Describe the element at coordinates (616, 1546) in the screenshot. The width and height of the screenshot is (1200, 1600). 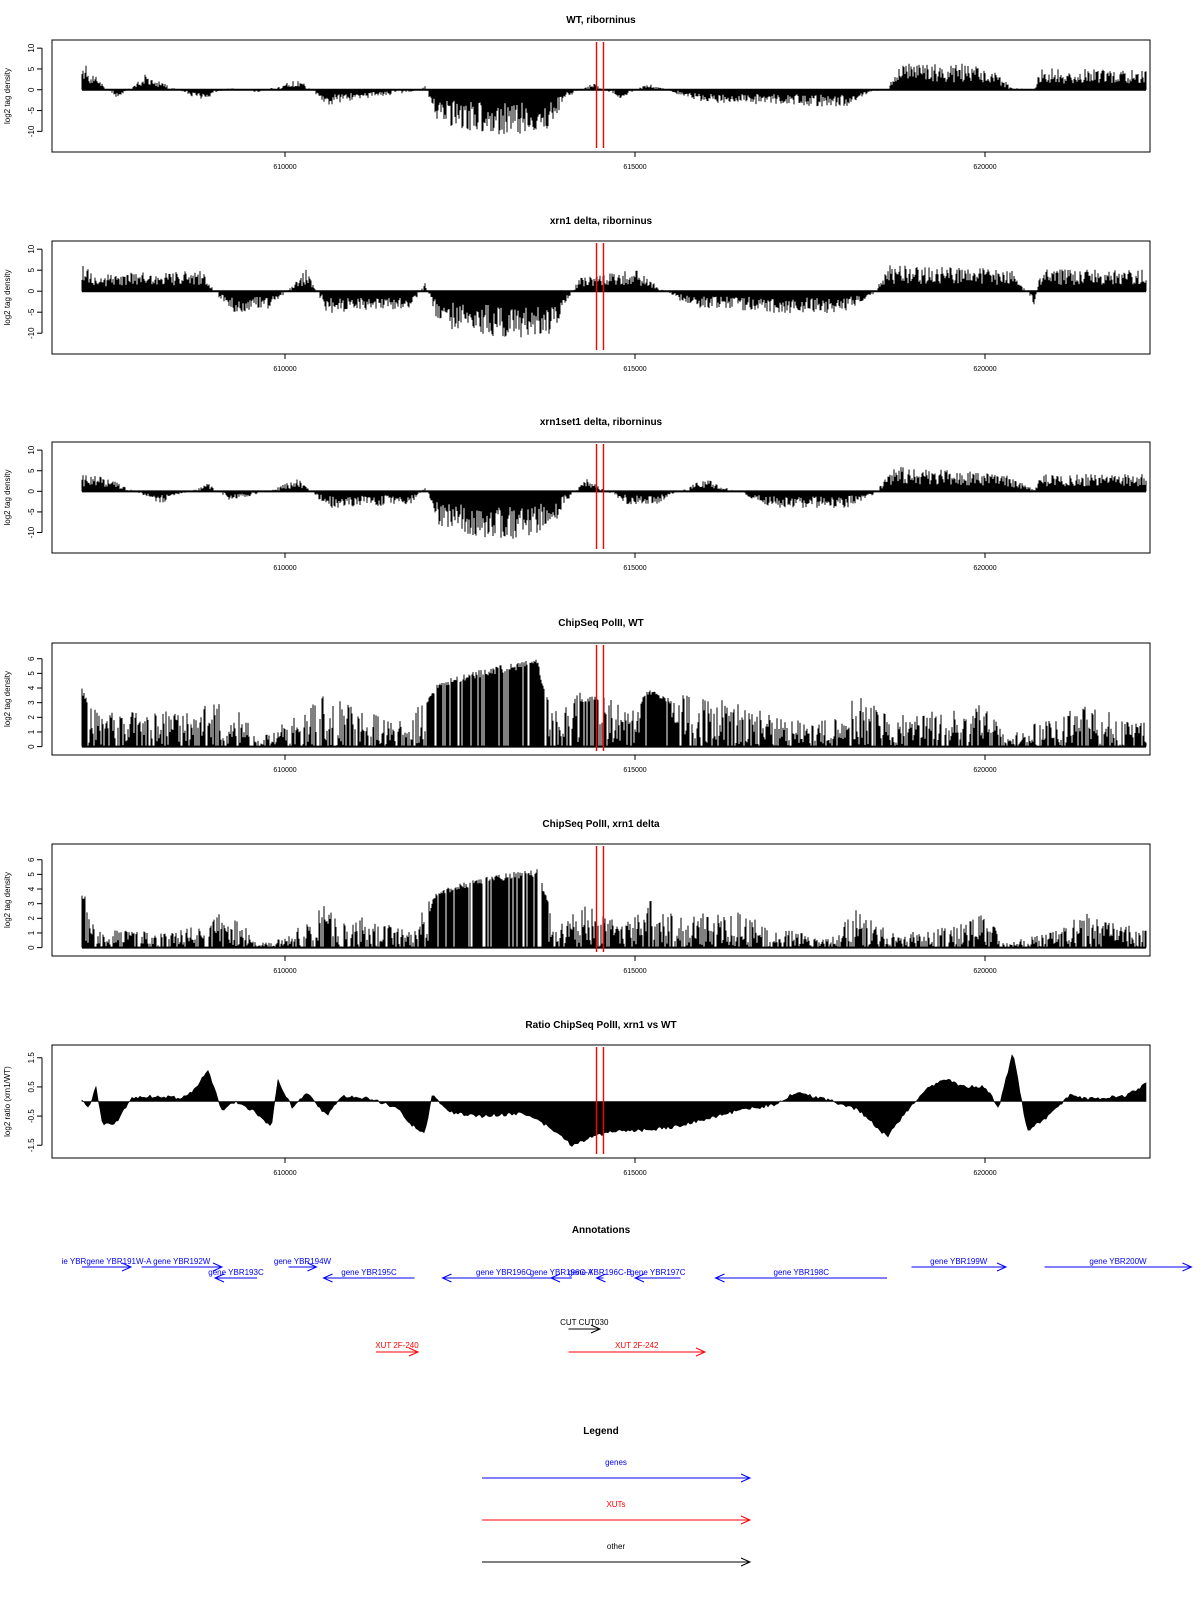
I see `legend-label: other` at that location.